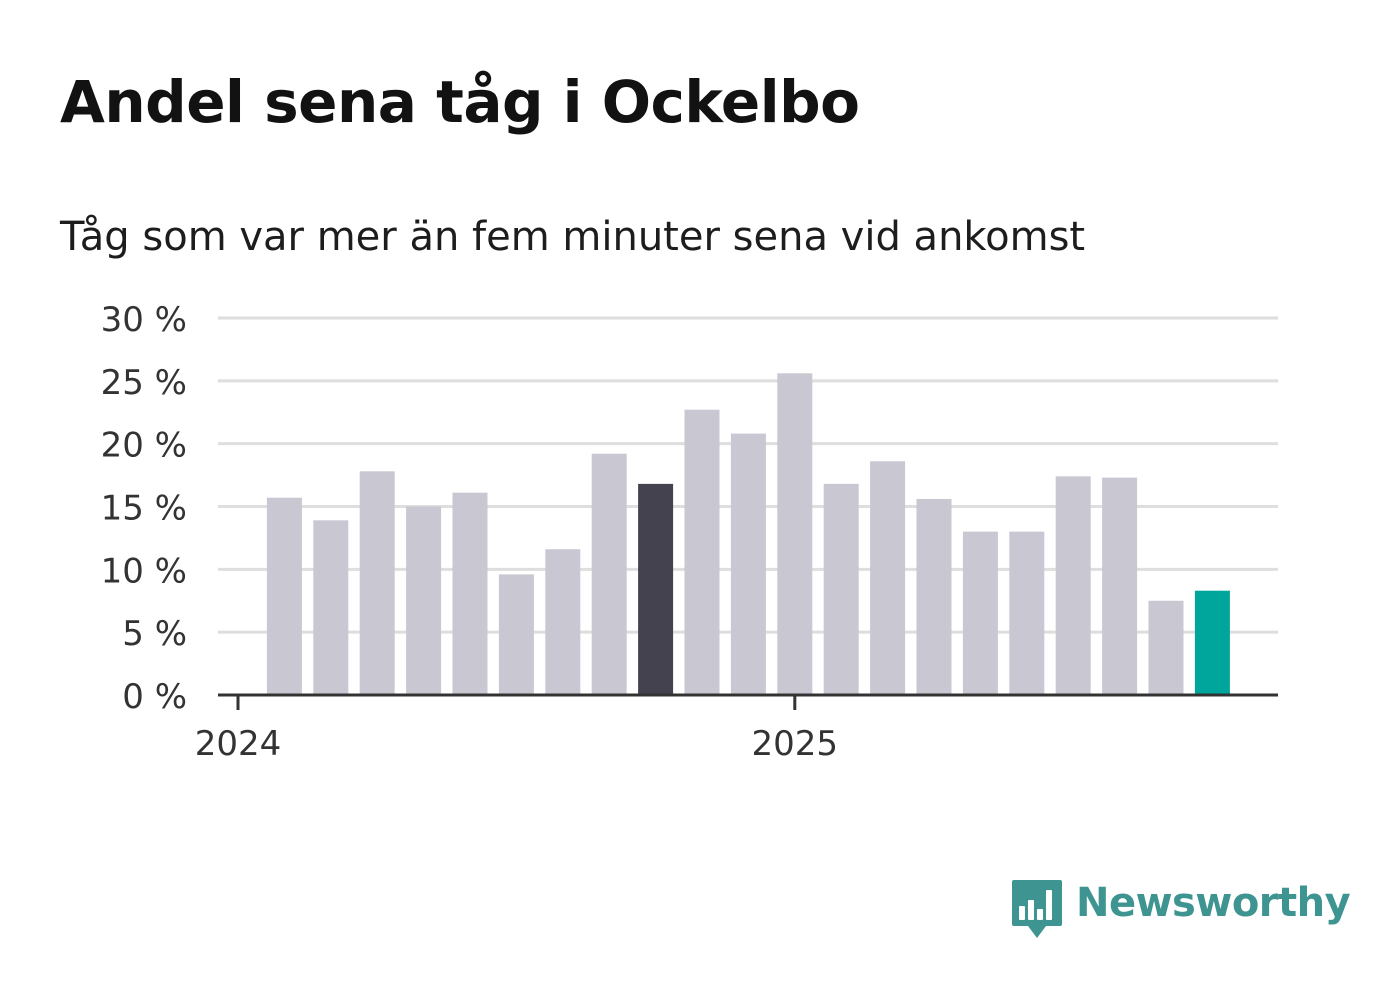 The image size is (1382, 999). What do you see at coordinates (1037, 909) in the screenshot?
I see `bar-chart-speech-bubble-icon` at bounding box center [1037, 909].